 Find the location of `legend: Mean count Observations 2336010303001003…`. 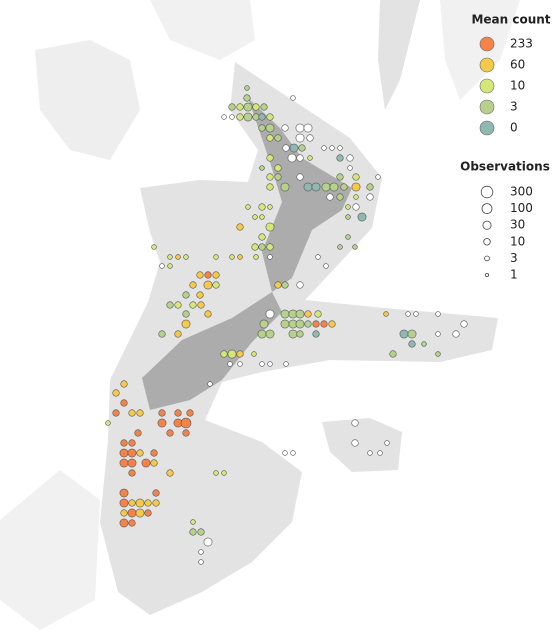

legend: Mean count Observations 2336010303001003… is located at coordinates (505, 147).